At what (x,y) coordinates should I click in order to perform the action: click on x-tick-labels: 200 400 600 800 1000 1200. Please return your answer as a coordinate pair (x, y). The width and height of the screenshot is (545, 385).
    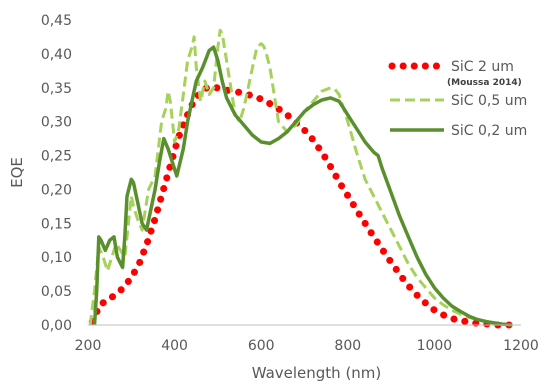
    Looking at the image, I should click on (307, 346).